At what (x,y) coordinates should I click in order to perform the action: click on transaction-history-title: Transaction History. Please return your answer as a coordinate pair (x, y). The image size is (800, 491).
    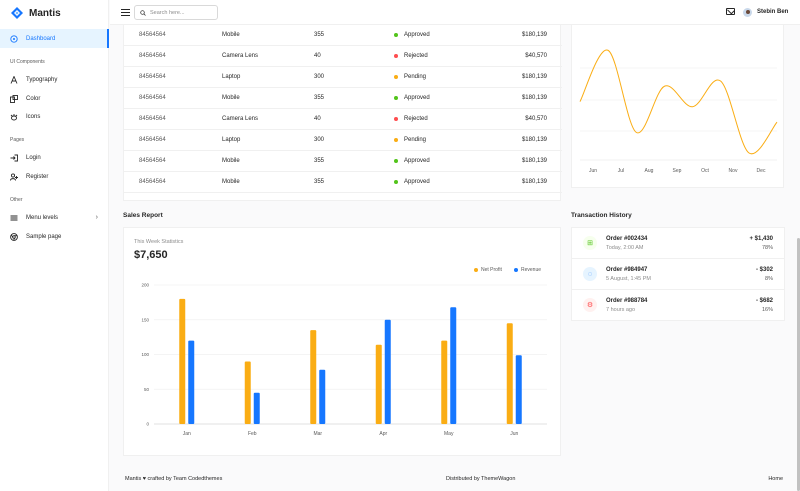
    Looking at the image, I should click on (601, 215).